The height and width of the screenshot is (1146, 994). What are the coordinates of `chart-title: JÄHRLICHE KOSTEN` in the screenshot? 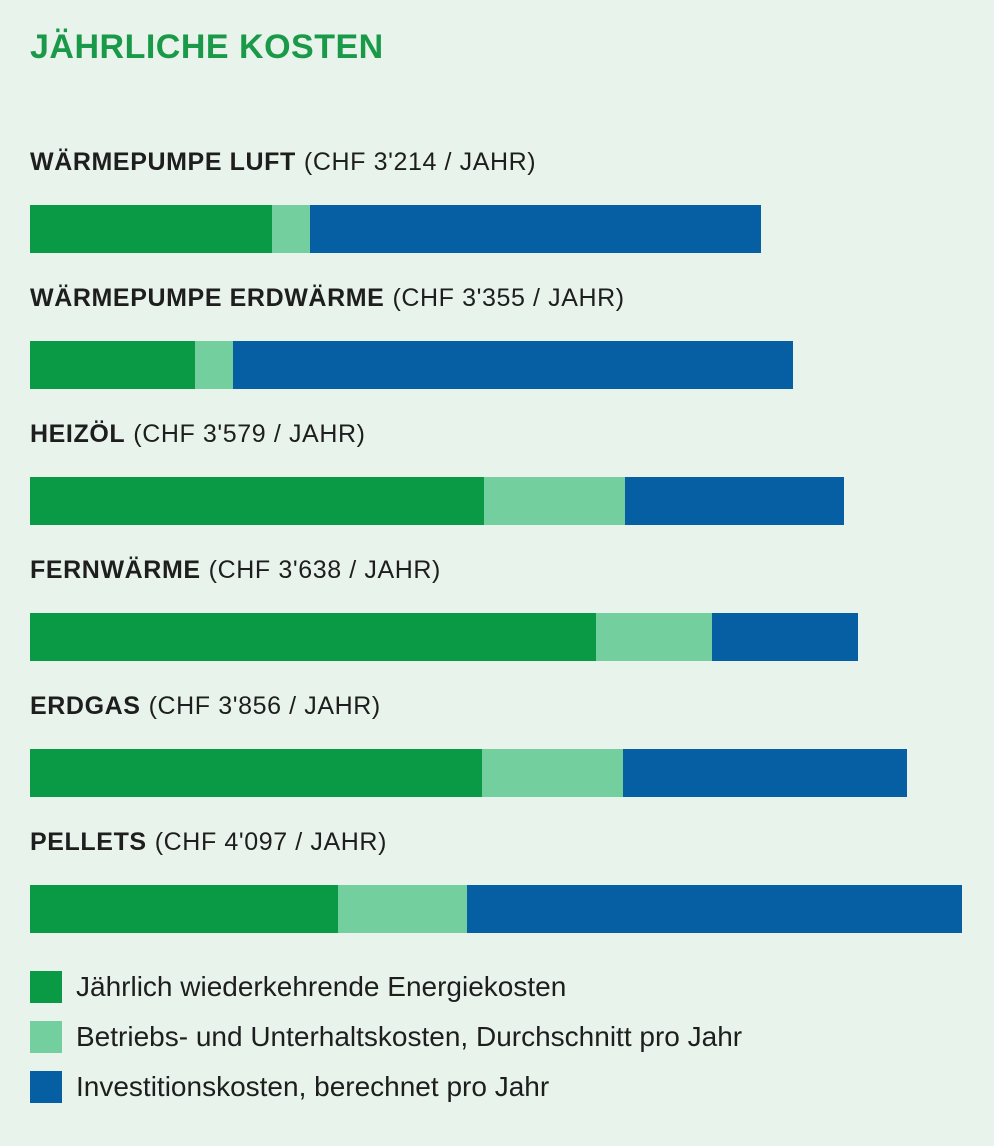 It's located at (207, 47).